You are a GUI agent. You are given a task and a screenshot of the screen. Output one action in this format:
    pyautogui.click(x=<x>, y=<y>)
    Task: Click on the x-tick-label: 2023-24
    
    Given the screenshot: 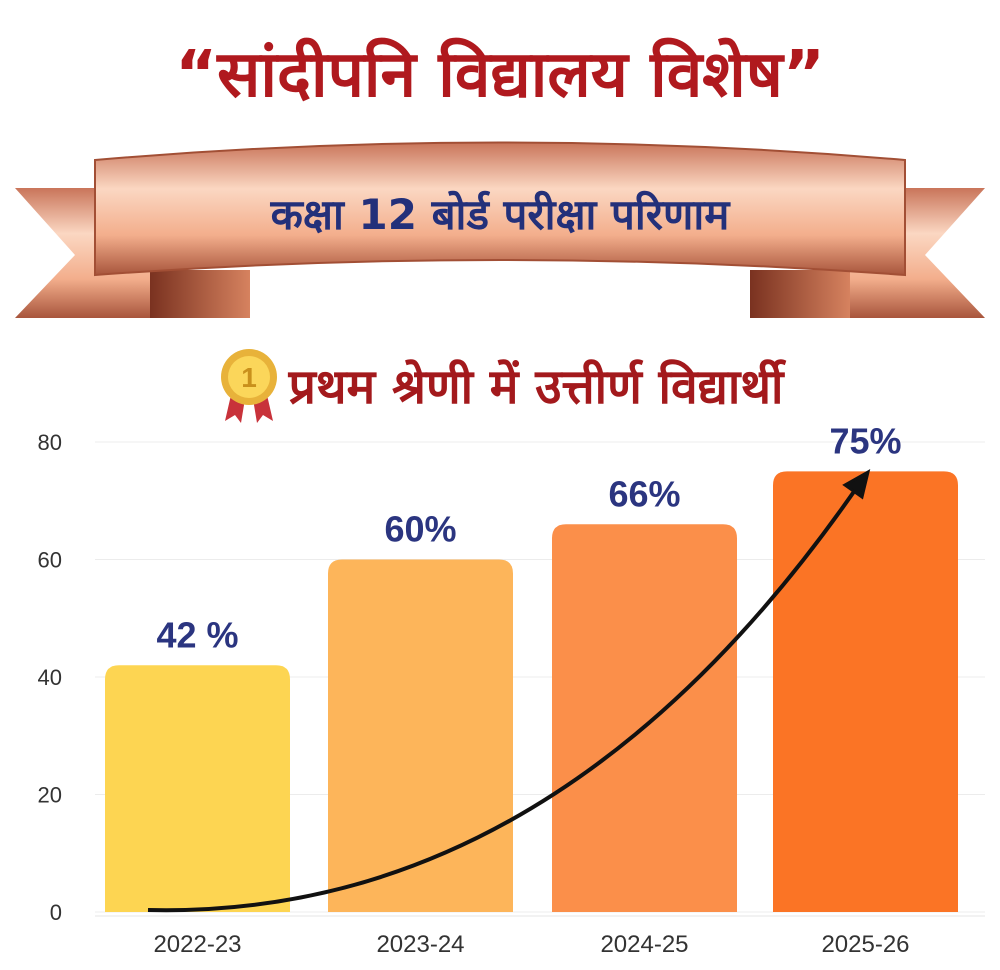 What is the action you would take?
    pyautogui.click(x=420, y=944)
    